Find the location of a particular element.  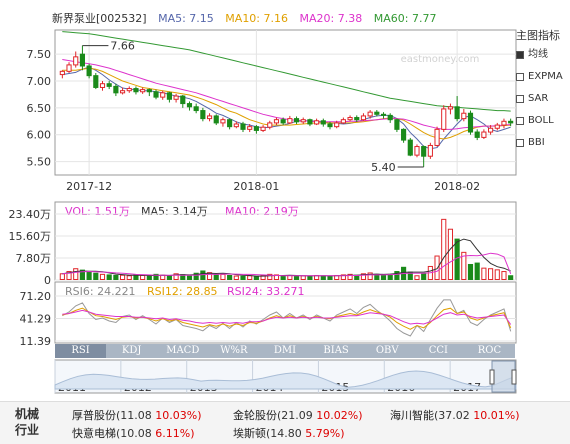

rsi24-label: RSI24: 33.271 is located at coordinates (266, 291).